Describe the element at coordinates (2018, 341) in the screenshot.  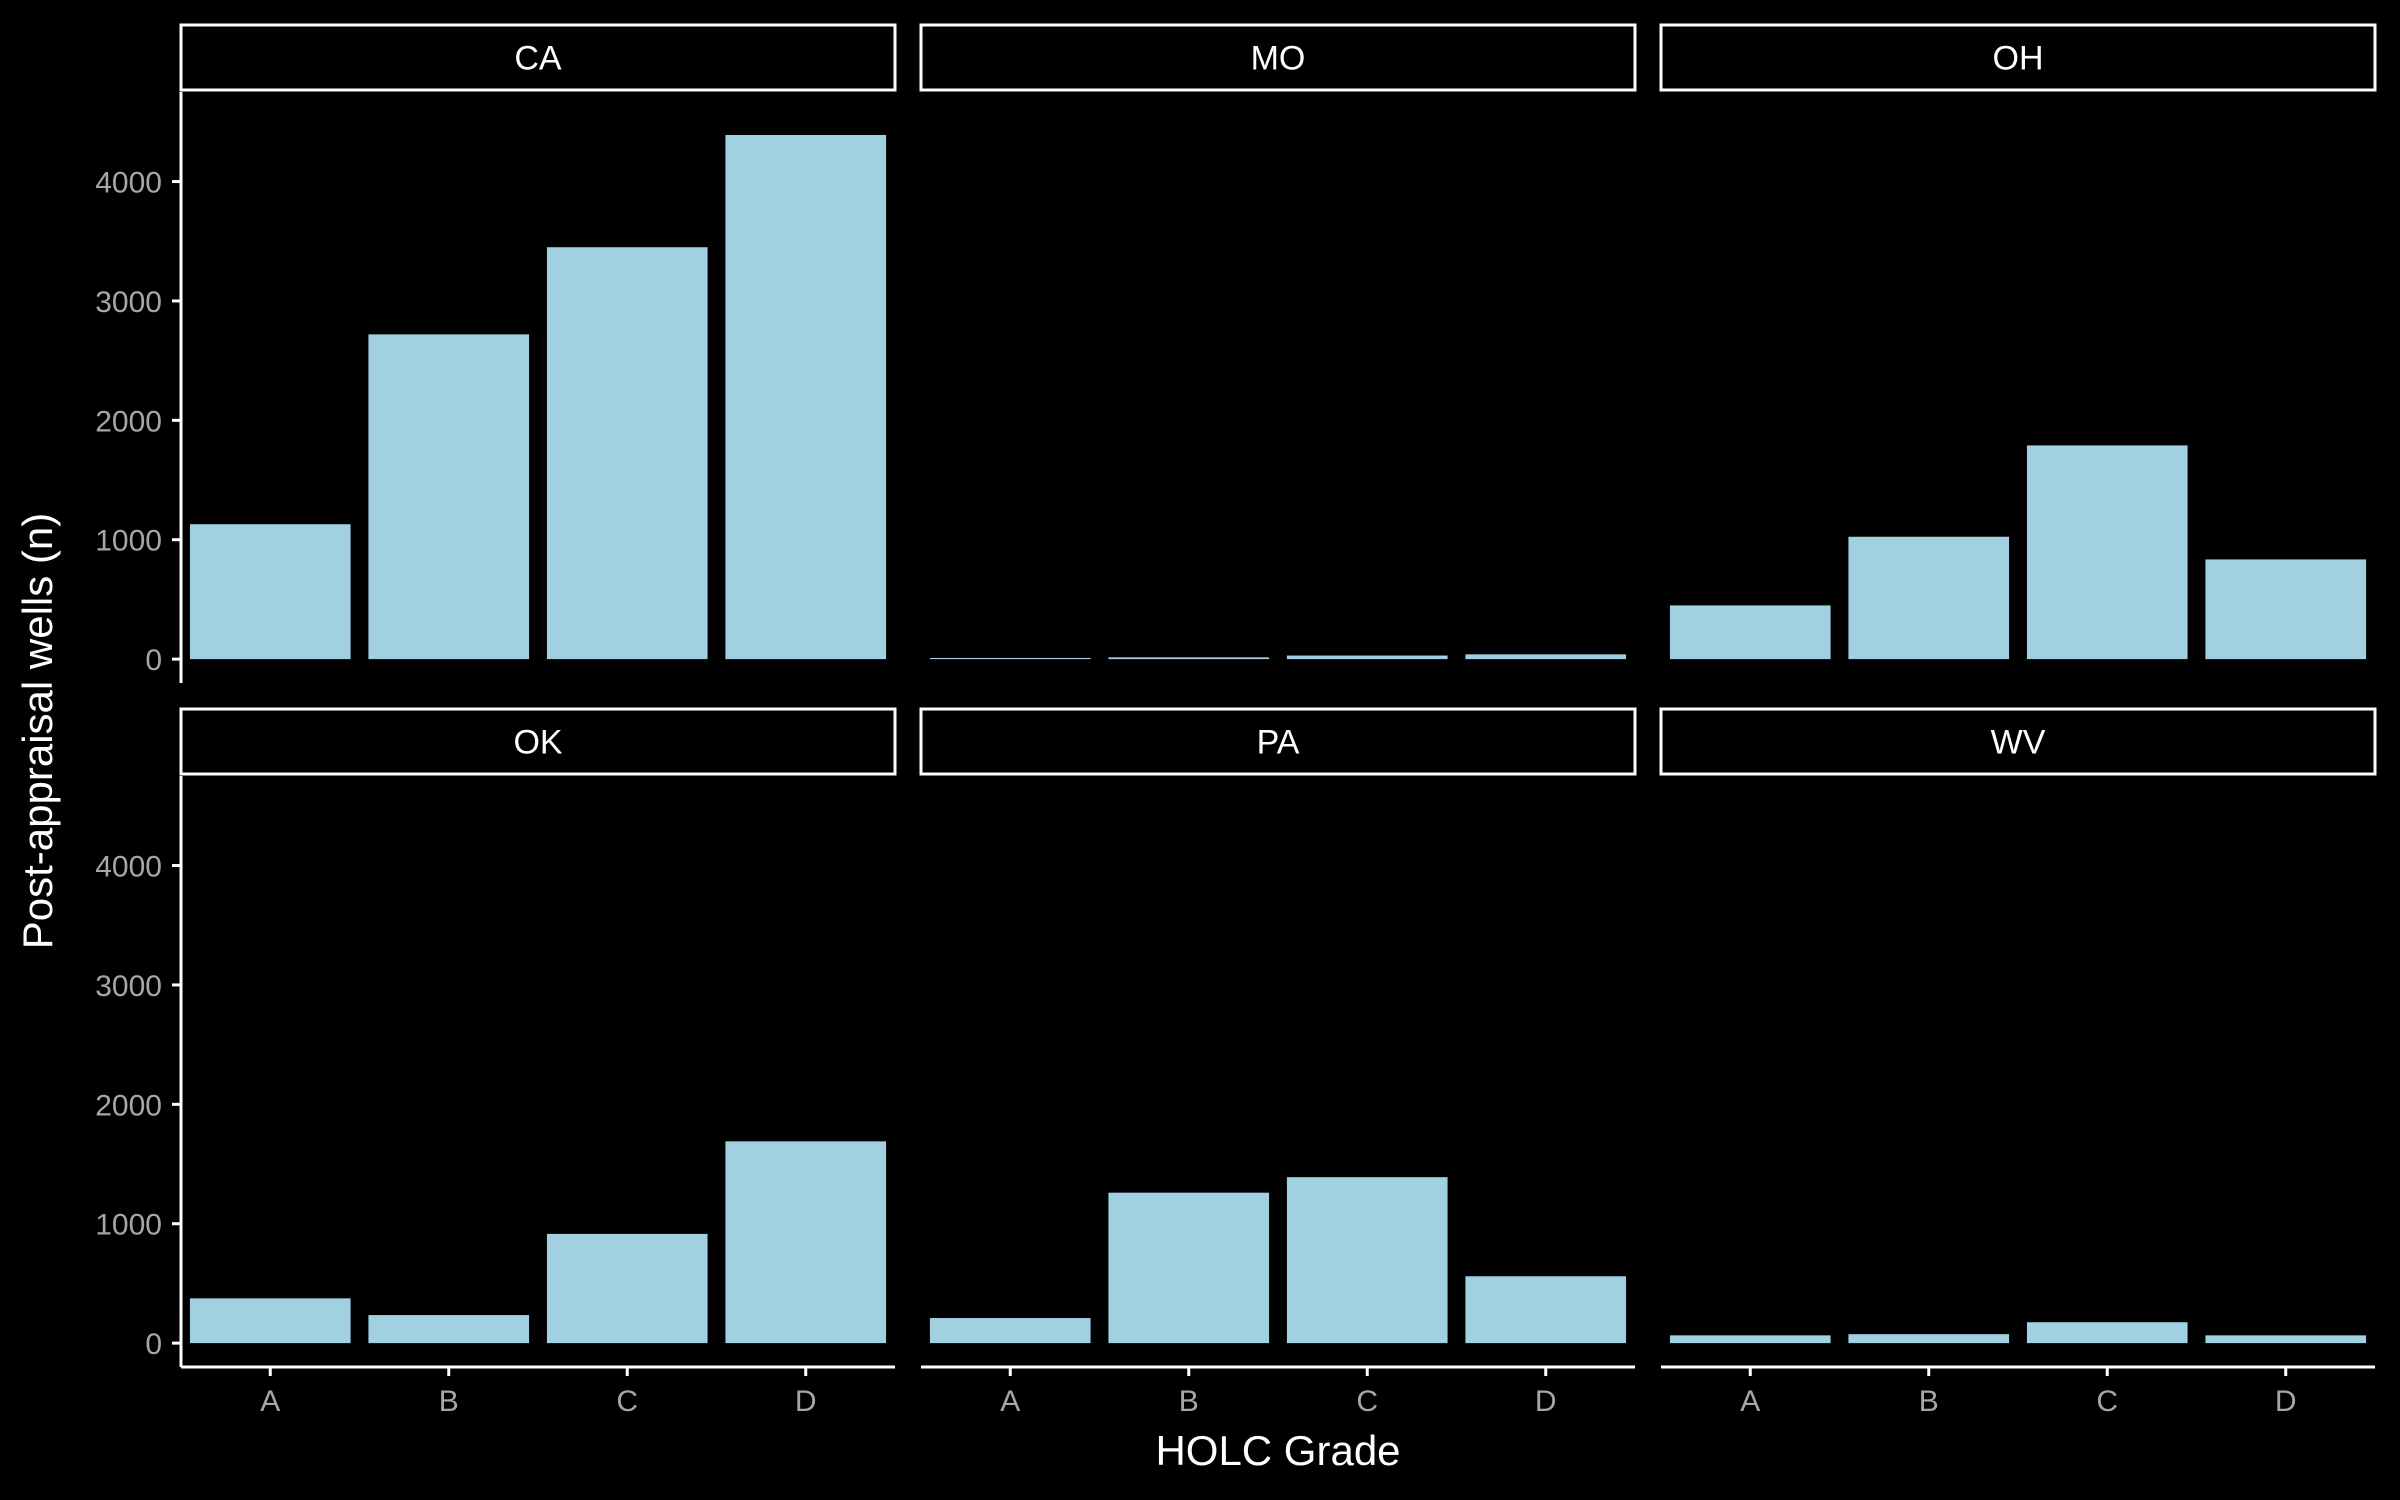
I see `panel-oh: OH` at that location.